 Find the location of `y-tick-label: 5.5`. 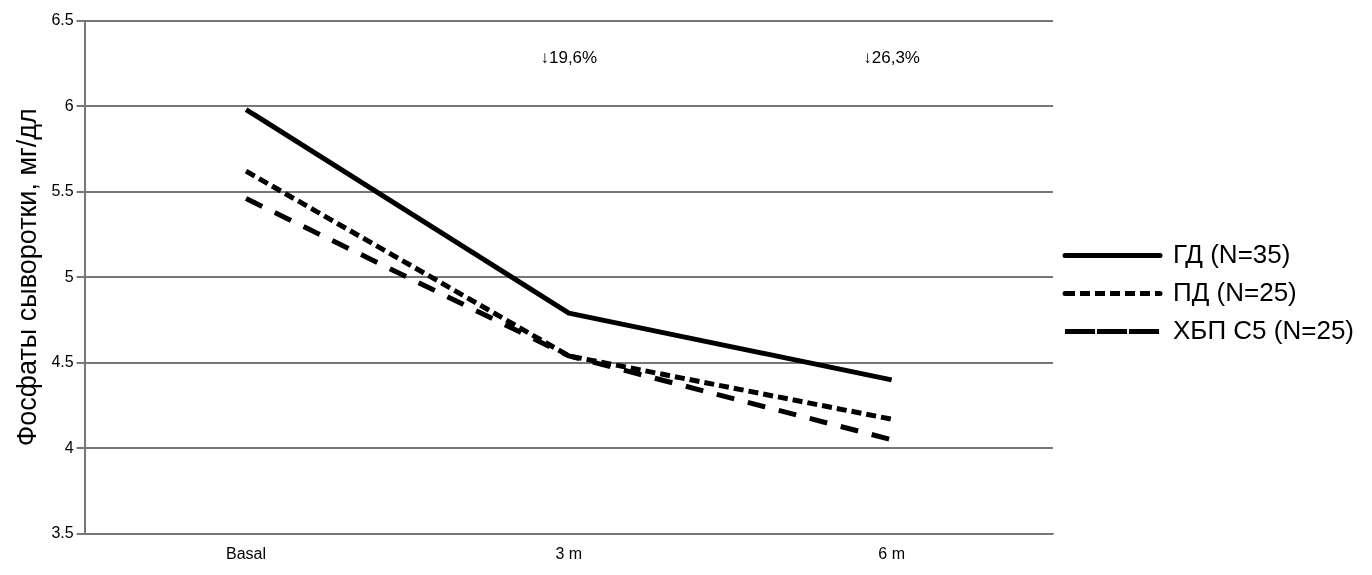

y-tick-label: 5.5 is located at coordinates (62, 191).